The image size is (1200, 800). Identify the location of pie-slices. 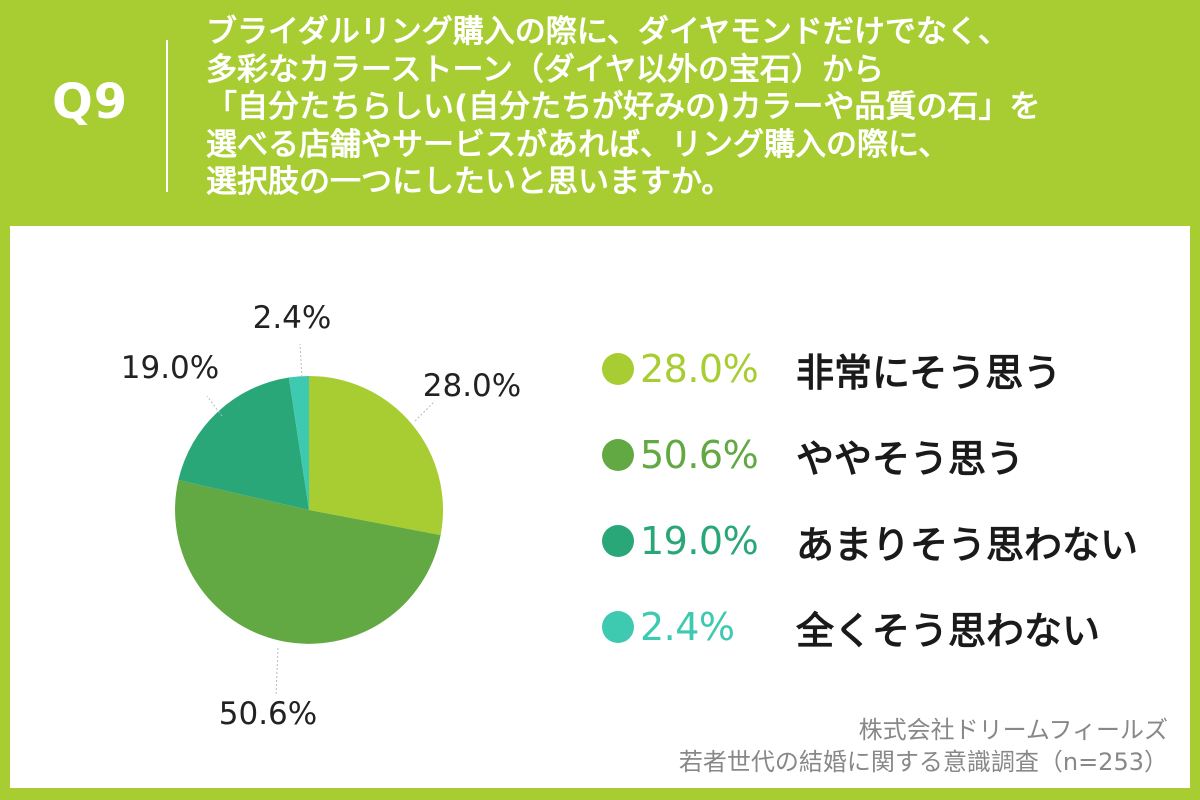
(309, 510).